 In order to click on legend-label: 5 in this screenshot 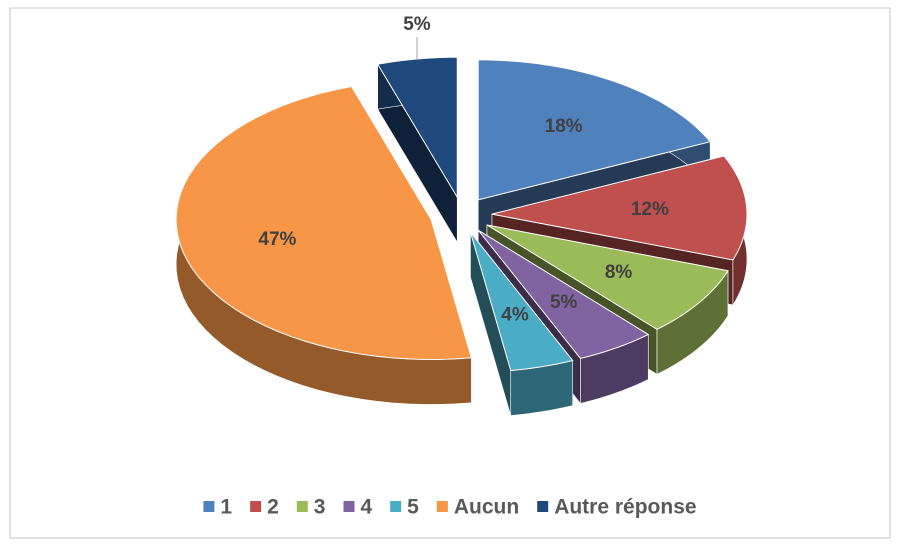, I will do `click(413, 507)`.